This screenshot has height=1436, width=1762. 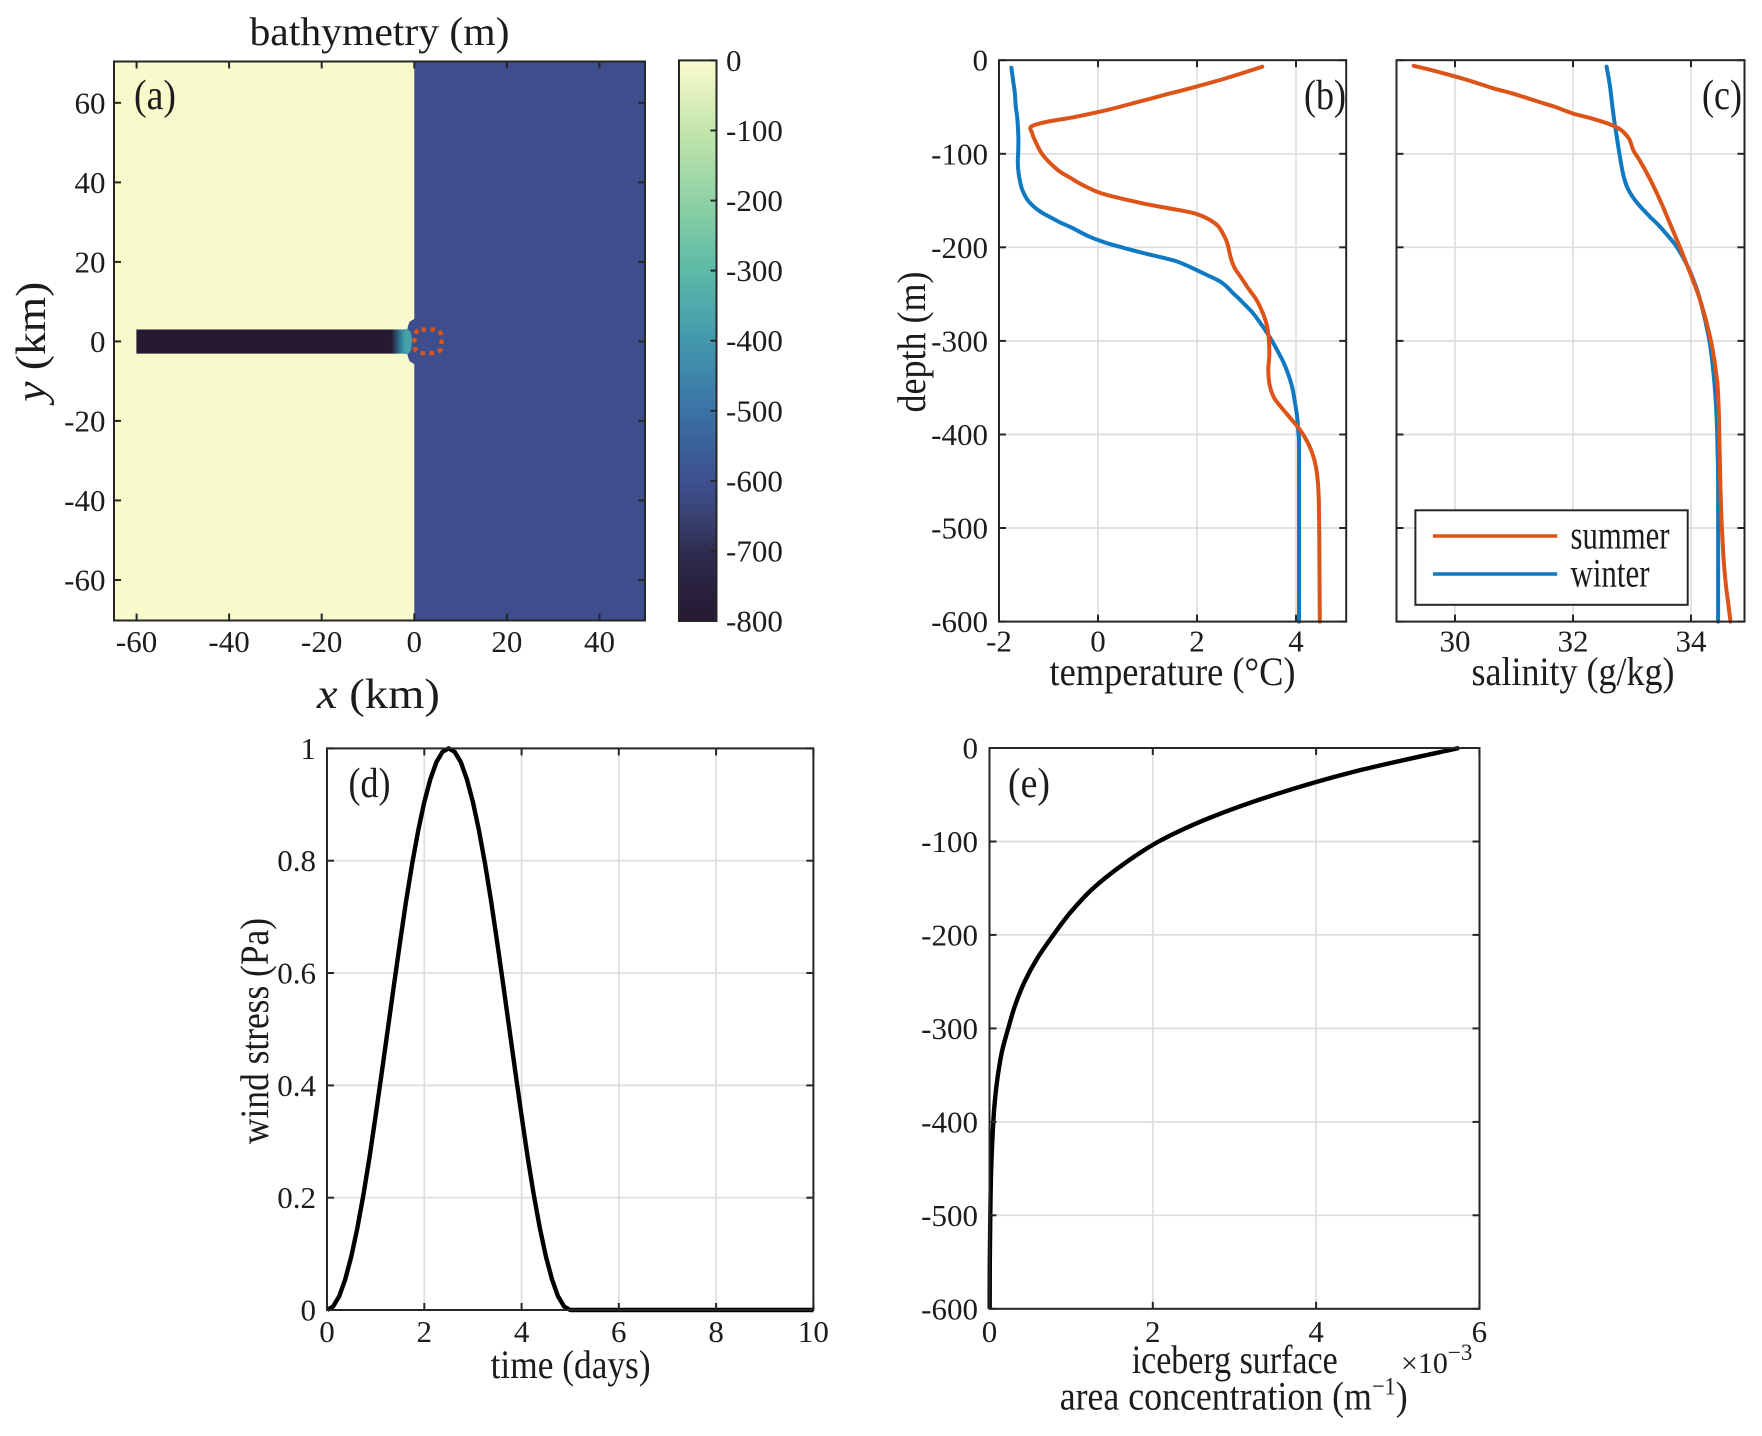 I want to click on svg-text: 0.2, so click(x=296, y=1197).